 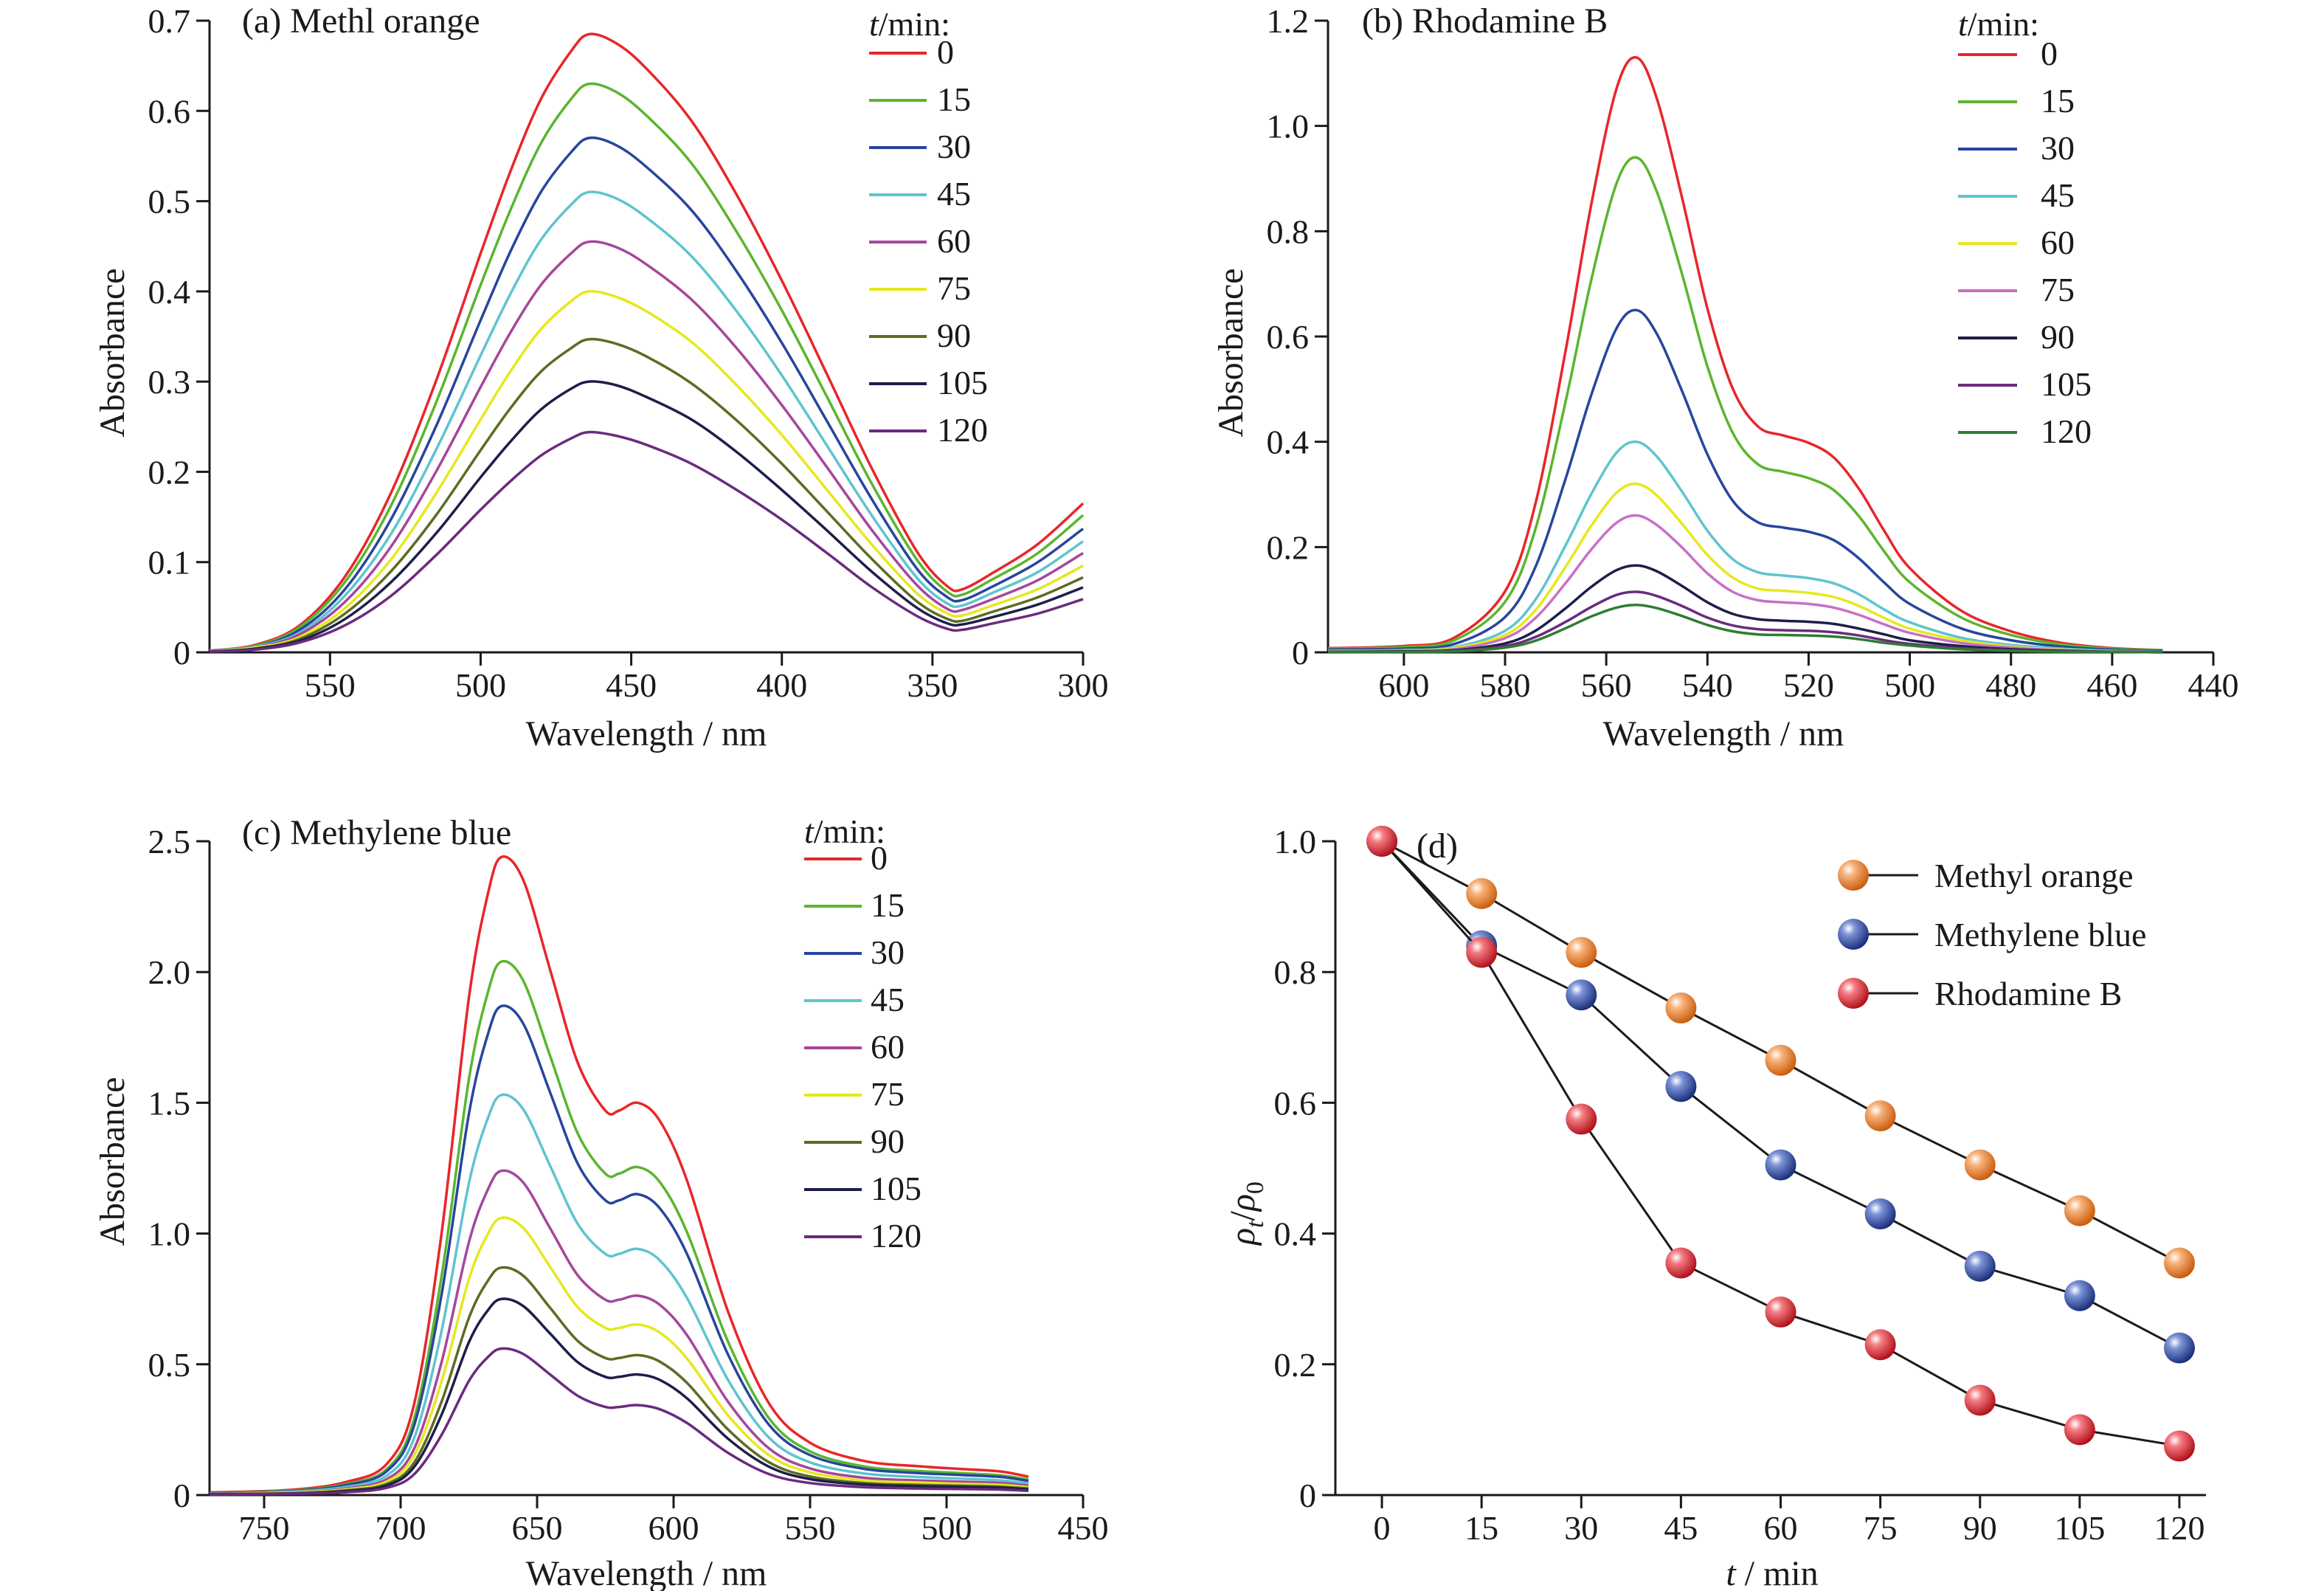 What do you see at coordinates (674, 1528) in the screenshot?
I see `x-tick-label: 600` at bounding box center [674, 1528].